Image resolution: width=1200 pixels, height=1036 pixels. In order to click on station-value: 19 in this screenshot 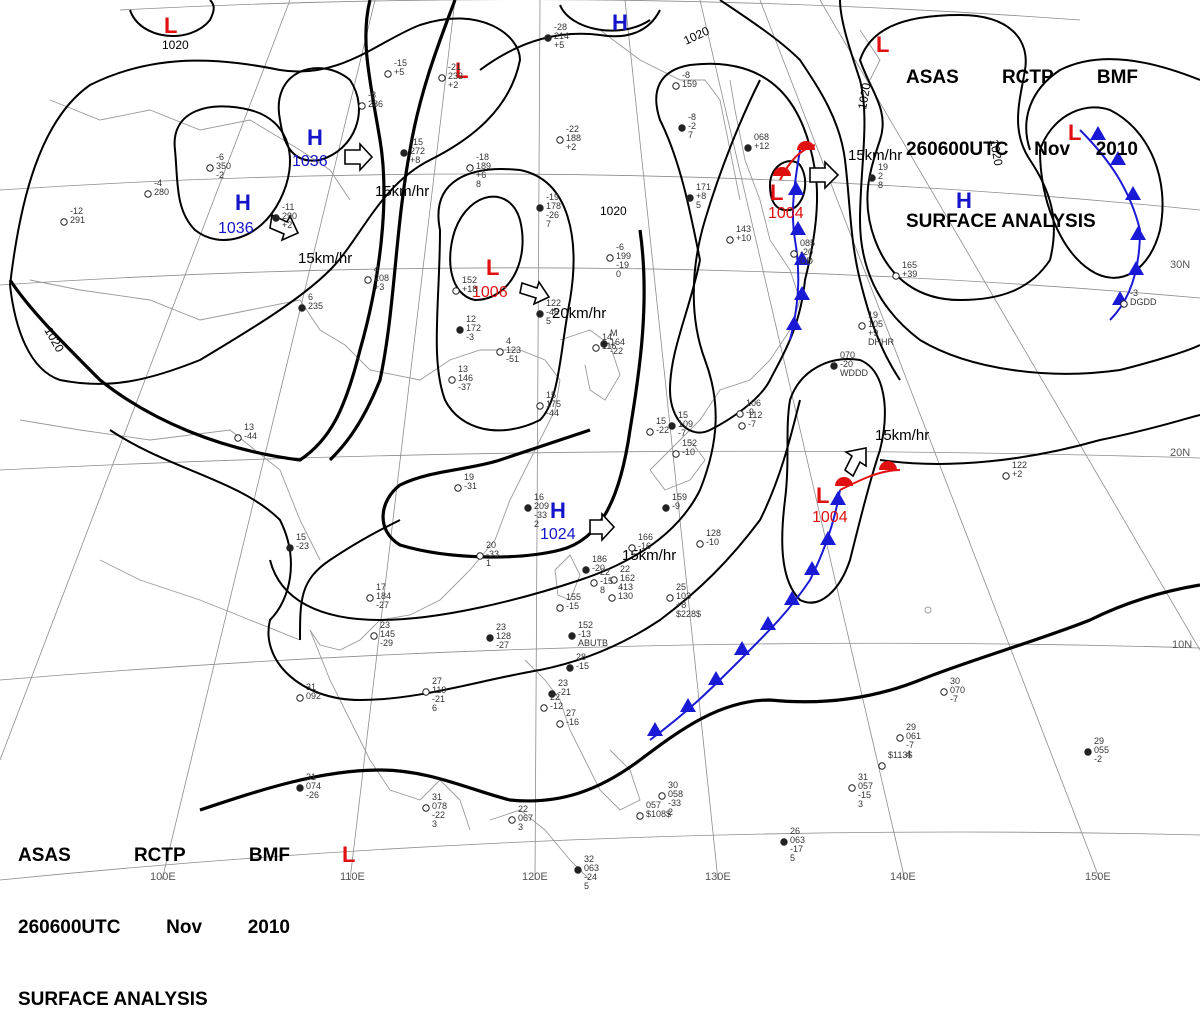, I will do `click(873, 315)`.